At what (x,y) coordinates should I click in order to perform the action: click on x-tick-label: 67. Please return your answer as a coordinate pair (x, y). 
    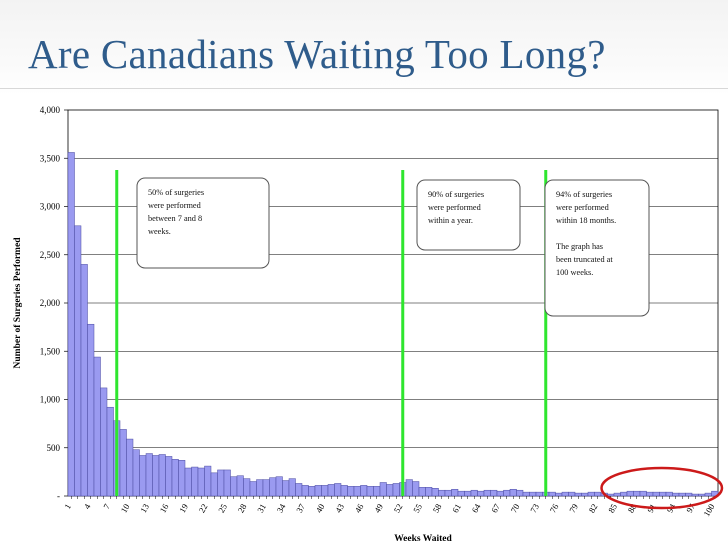
    Looking at the image, I should click on (495, 507).